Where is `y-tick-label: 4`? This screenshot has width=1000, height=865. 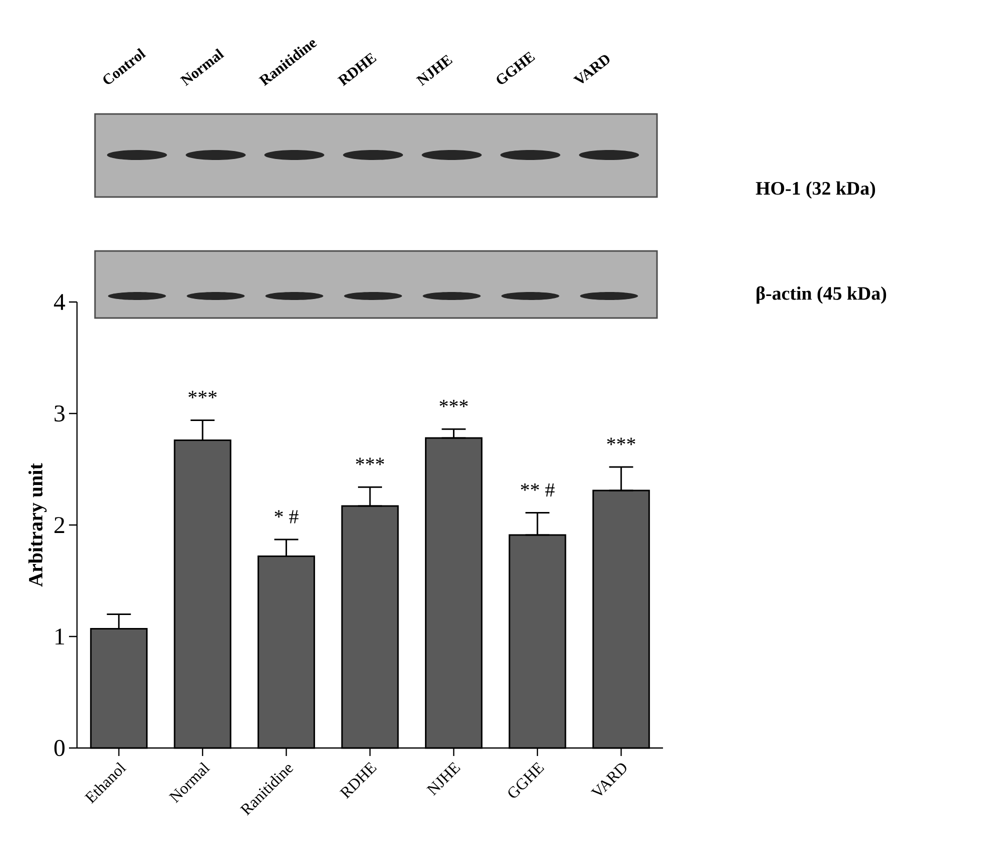 y-tick-label: 4 is located at coordinates (60, 302).